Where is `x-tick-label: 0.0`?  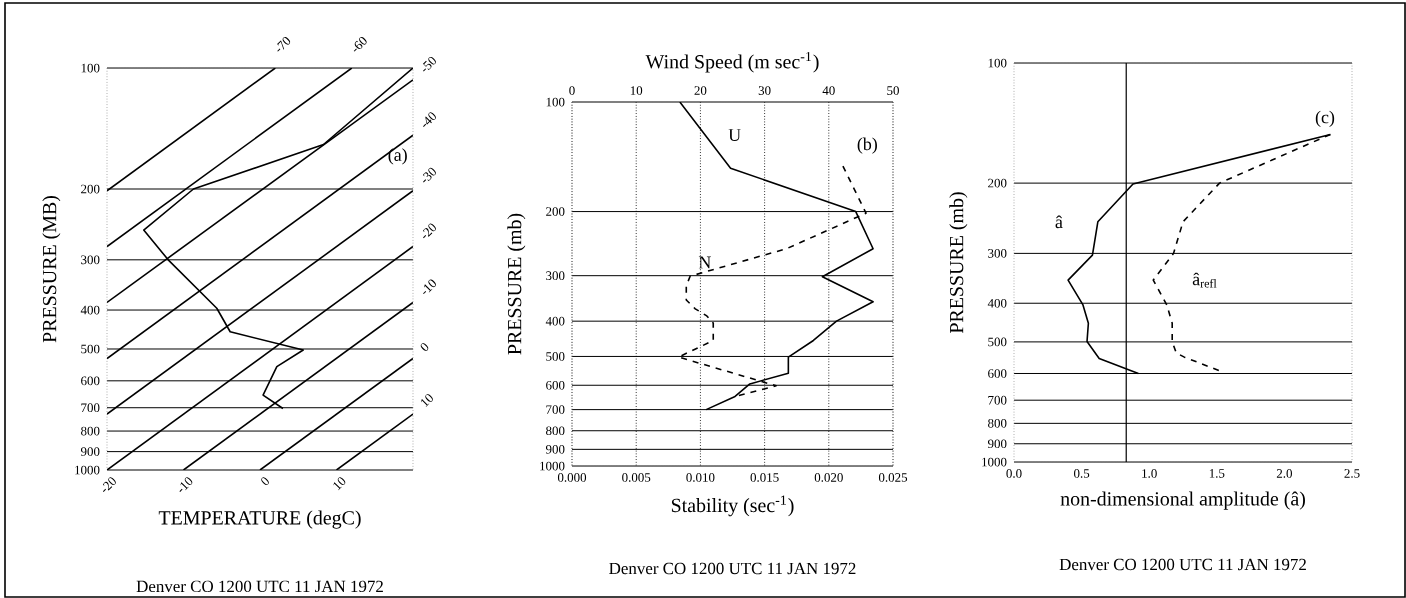
x-tick-label: 0.0 is located at coordinates (1014, 473).